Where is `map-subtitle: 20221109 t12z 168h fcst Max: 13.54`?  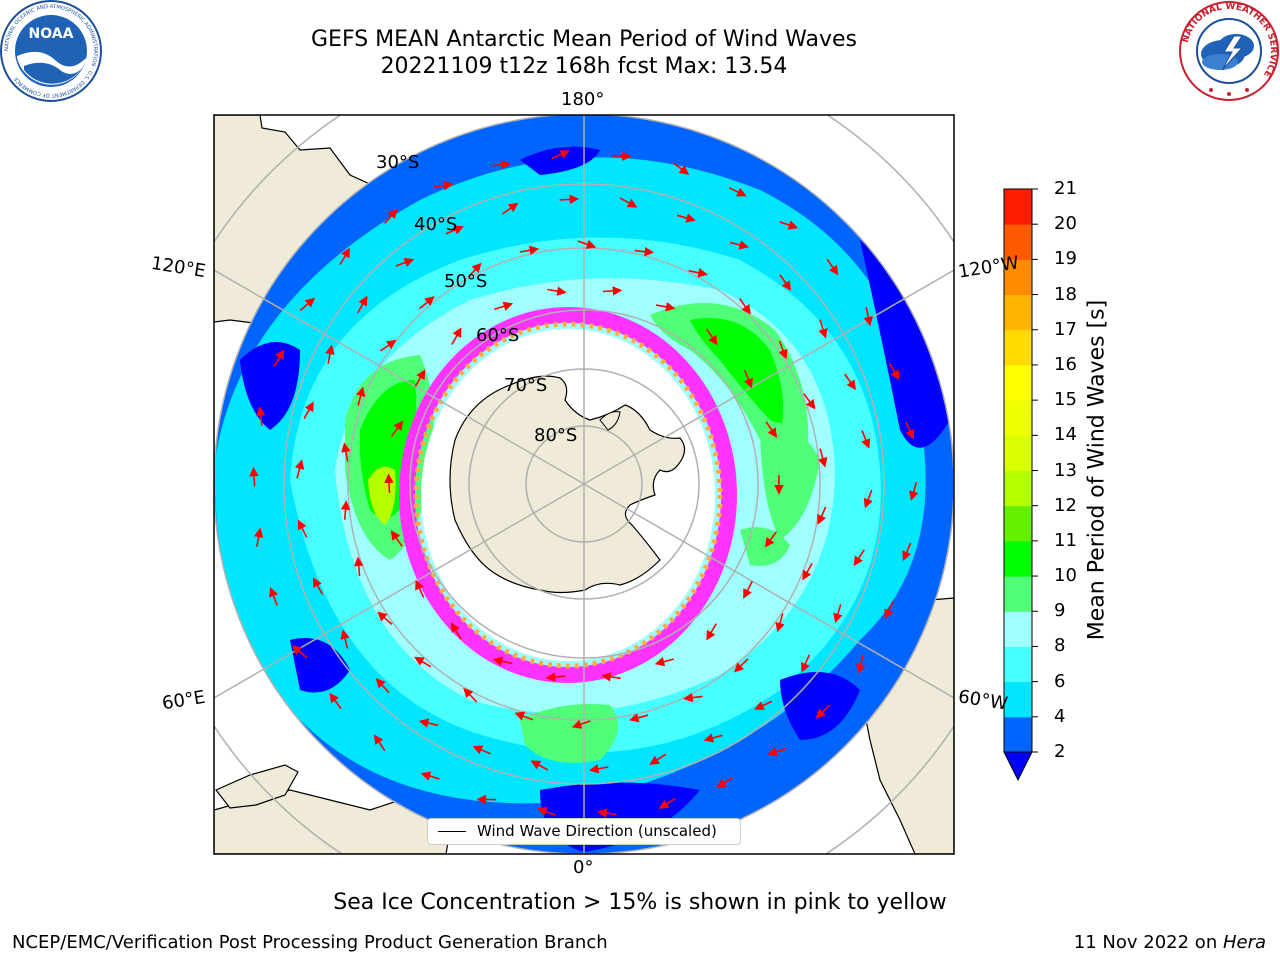
map-subtitle: 20221109 t12z 168h fcst Max: 13.54 is located at coordinates (584, 66).